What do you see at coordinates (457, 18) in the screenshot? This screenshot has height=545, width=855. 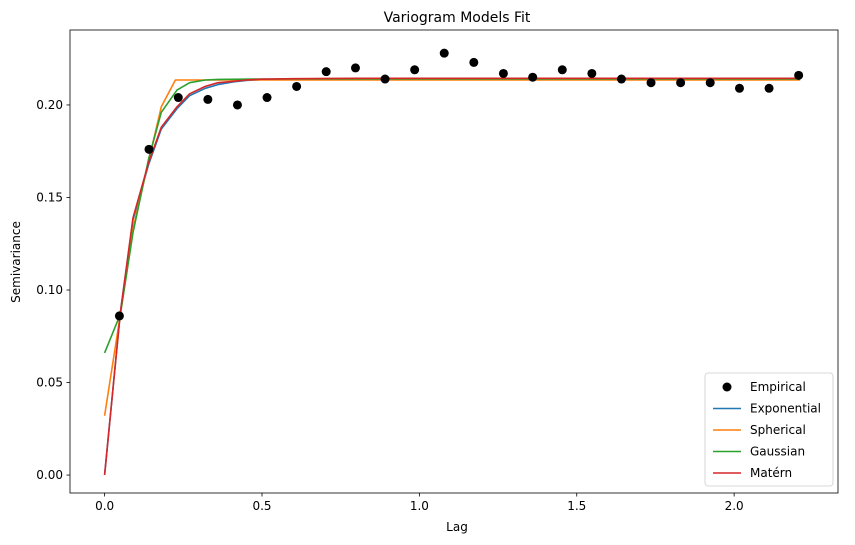 I see `chart-title: Variogram Models Fit` at bounding box center [457, 18].